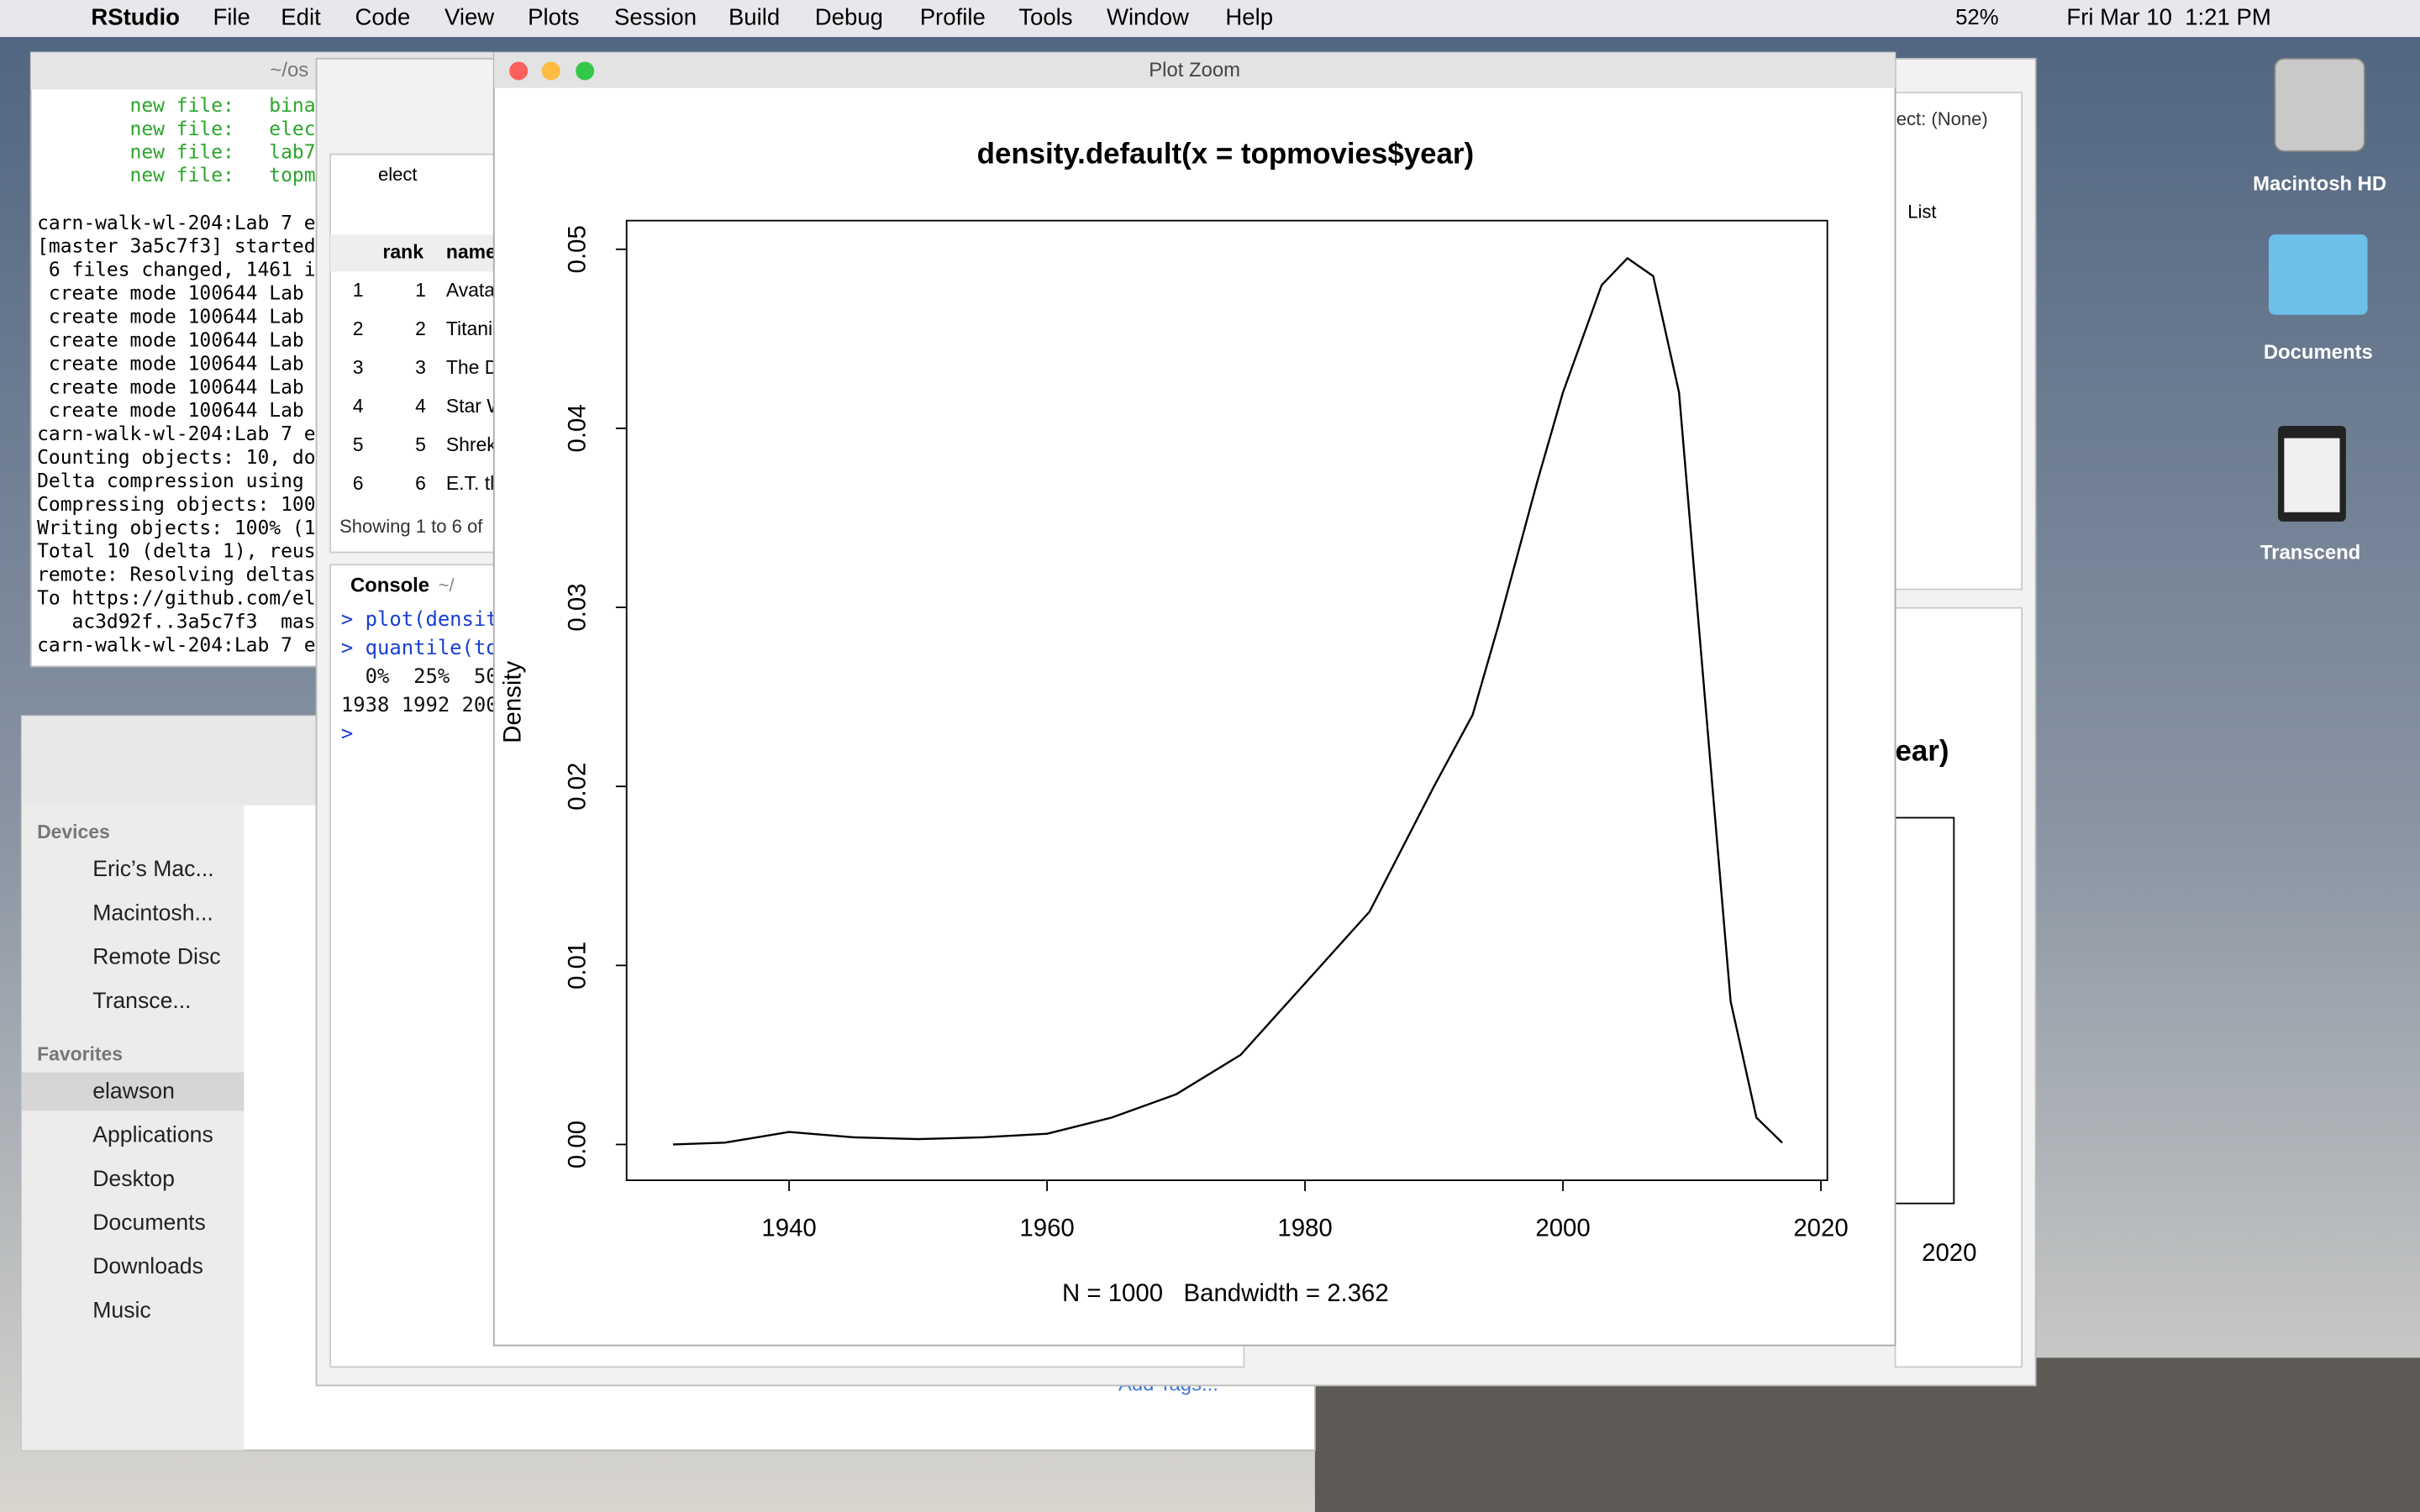  What do you see at coordinates (301, 16) in the screenshot?
I see `menu-item: Edit` at bounding box center [301, 16].